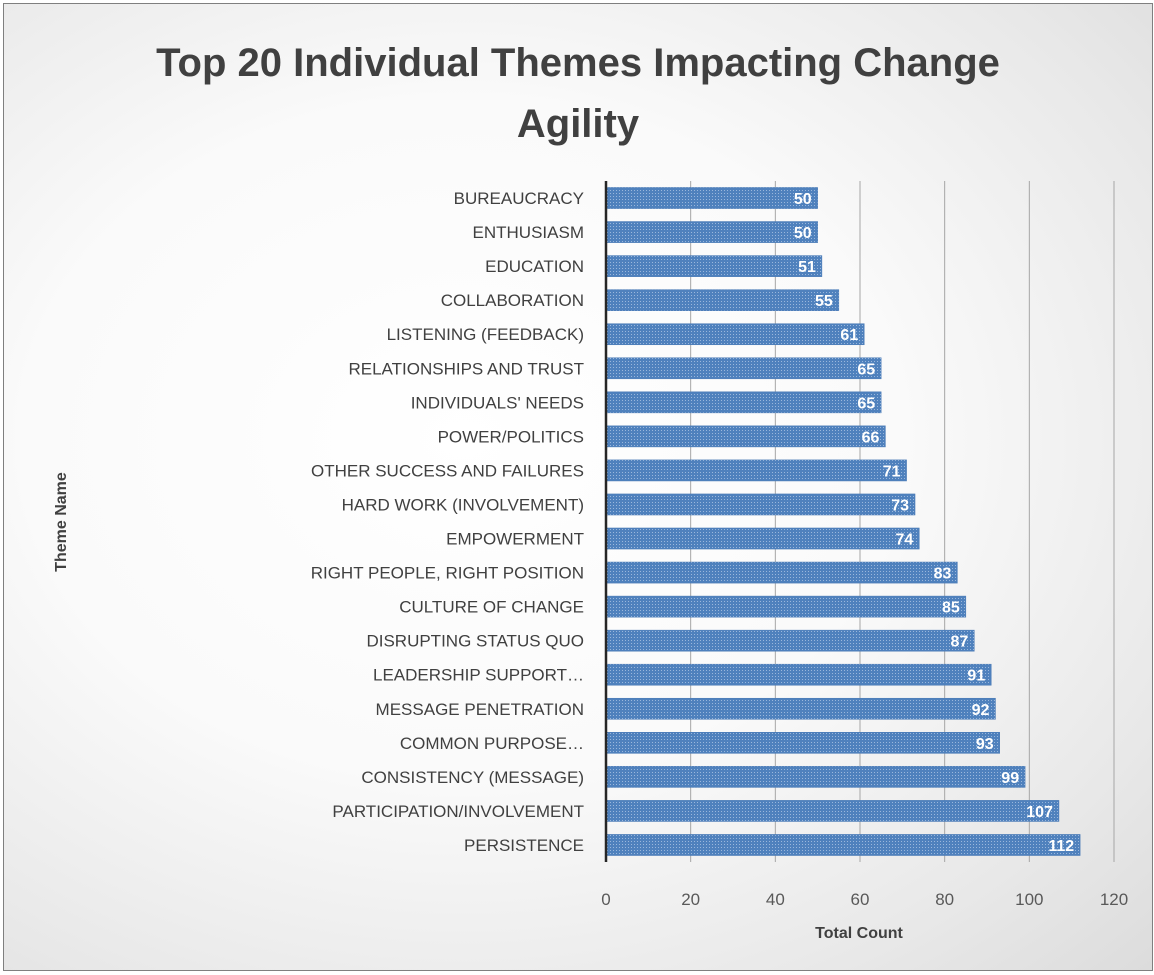 This screenshot has width=1154, height=975. Describe the element at coordinates (1061, 846) in the screenshot. I see `data-label: 112` at that location.